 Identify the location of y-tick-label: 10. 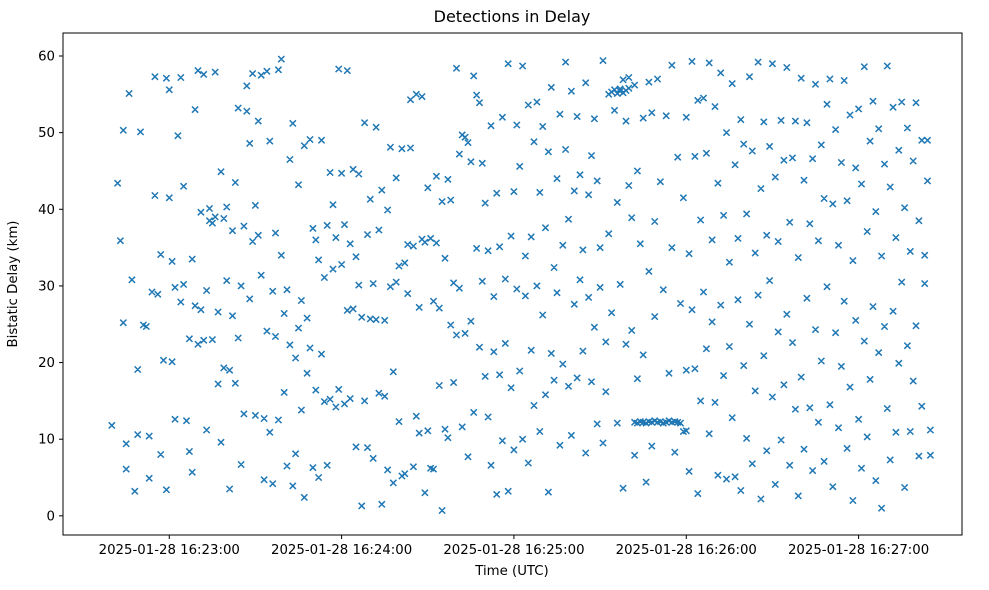
(46, 440).